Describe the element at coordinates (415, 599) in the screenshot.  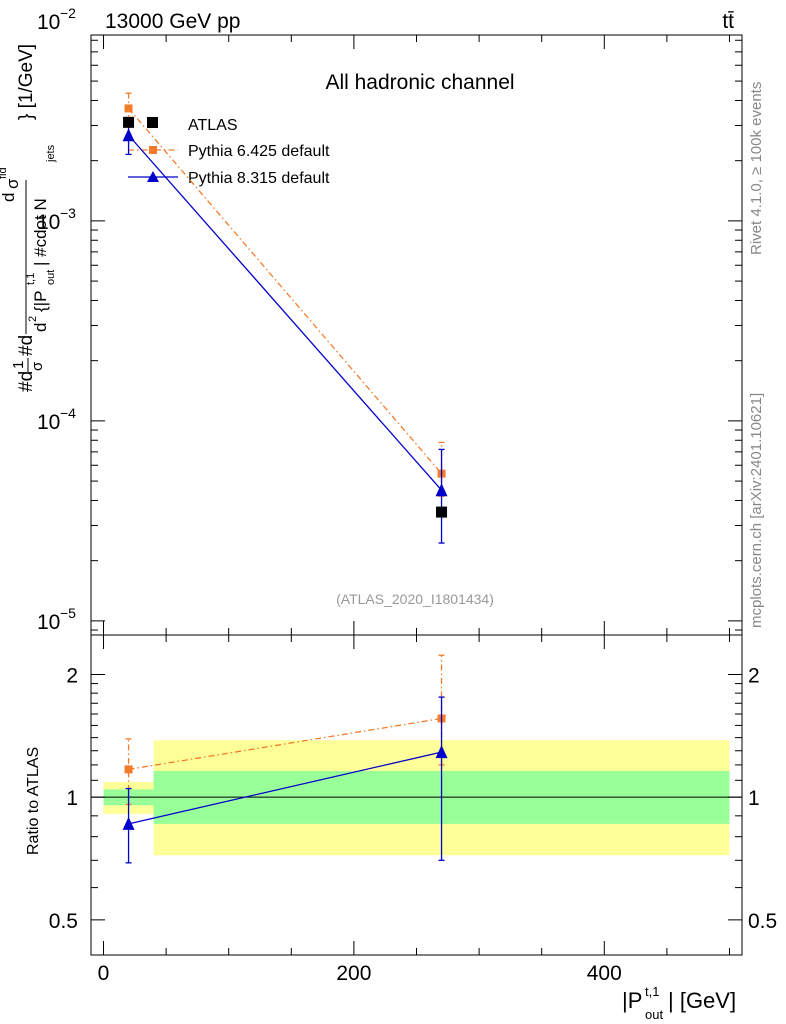
I see `analysis-watermark: (ATLAS_2020_I1801434)` at that location.